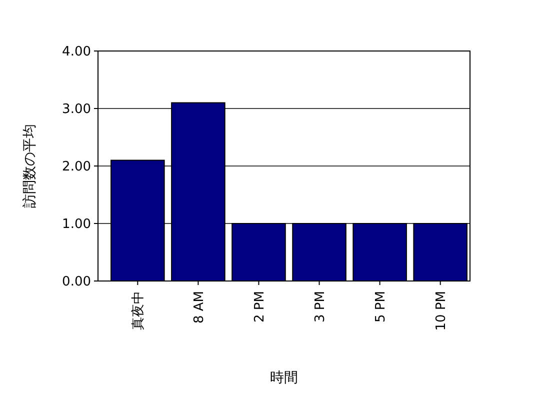  I want to click on y-tick-label: 3.00, so click(76, 110).